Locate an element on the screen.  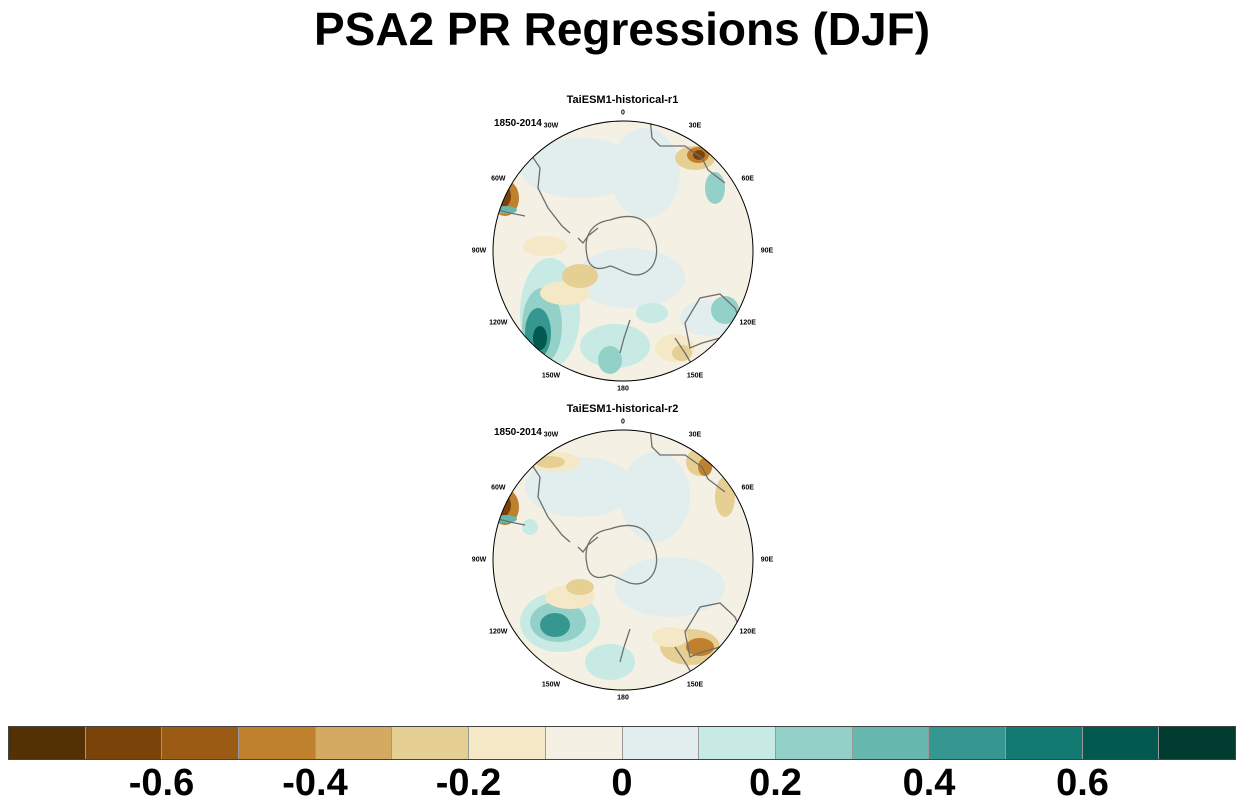
colorbar-tick-label: 0.4 is located at coordinates (929, 783).